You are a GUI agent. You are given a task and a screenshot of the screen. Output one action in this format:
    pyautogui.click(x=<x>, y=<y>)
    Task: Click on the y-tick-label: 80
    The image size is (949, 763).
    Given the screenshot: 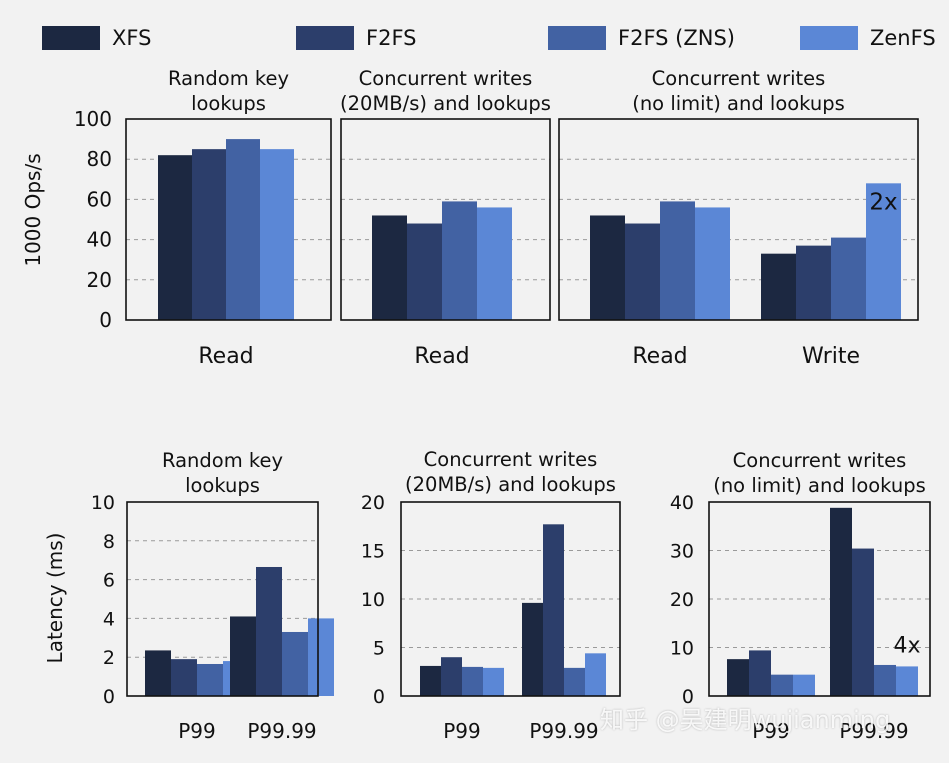 What is the action you would take?
    pyautogui.click(x=99, y=159)
    